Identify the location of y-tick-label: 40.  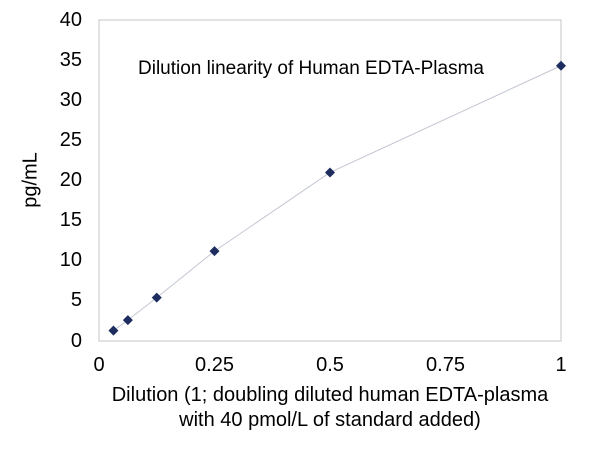
(70, 19).